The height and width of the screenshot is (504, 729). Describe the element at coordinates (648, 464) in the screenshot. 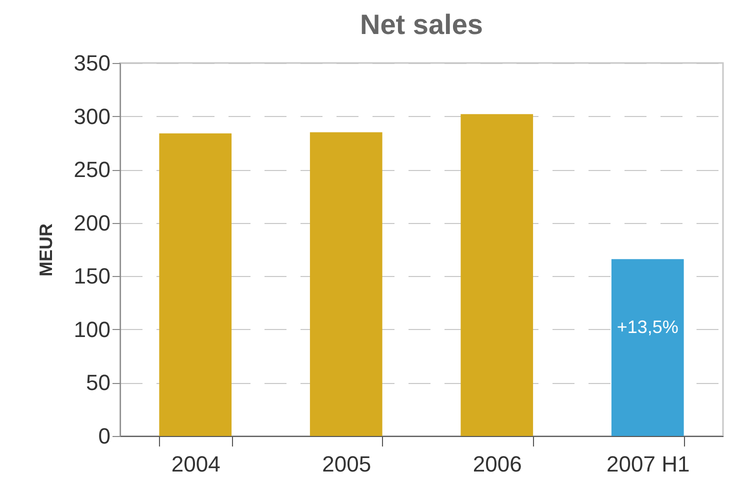

I see `x-tick-label: 2007 H1` at that location.